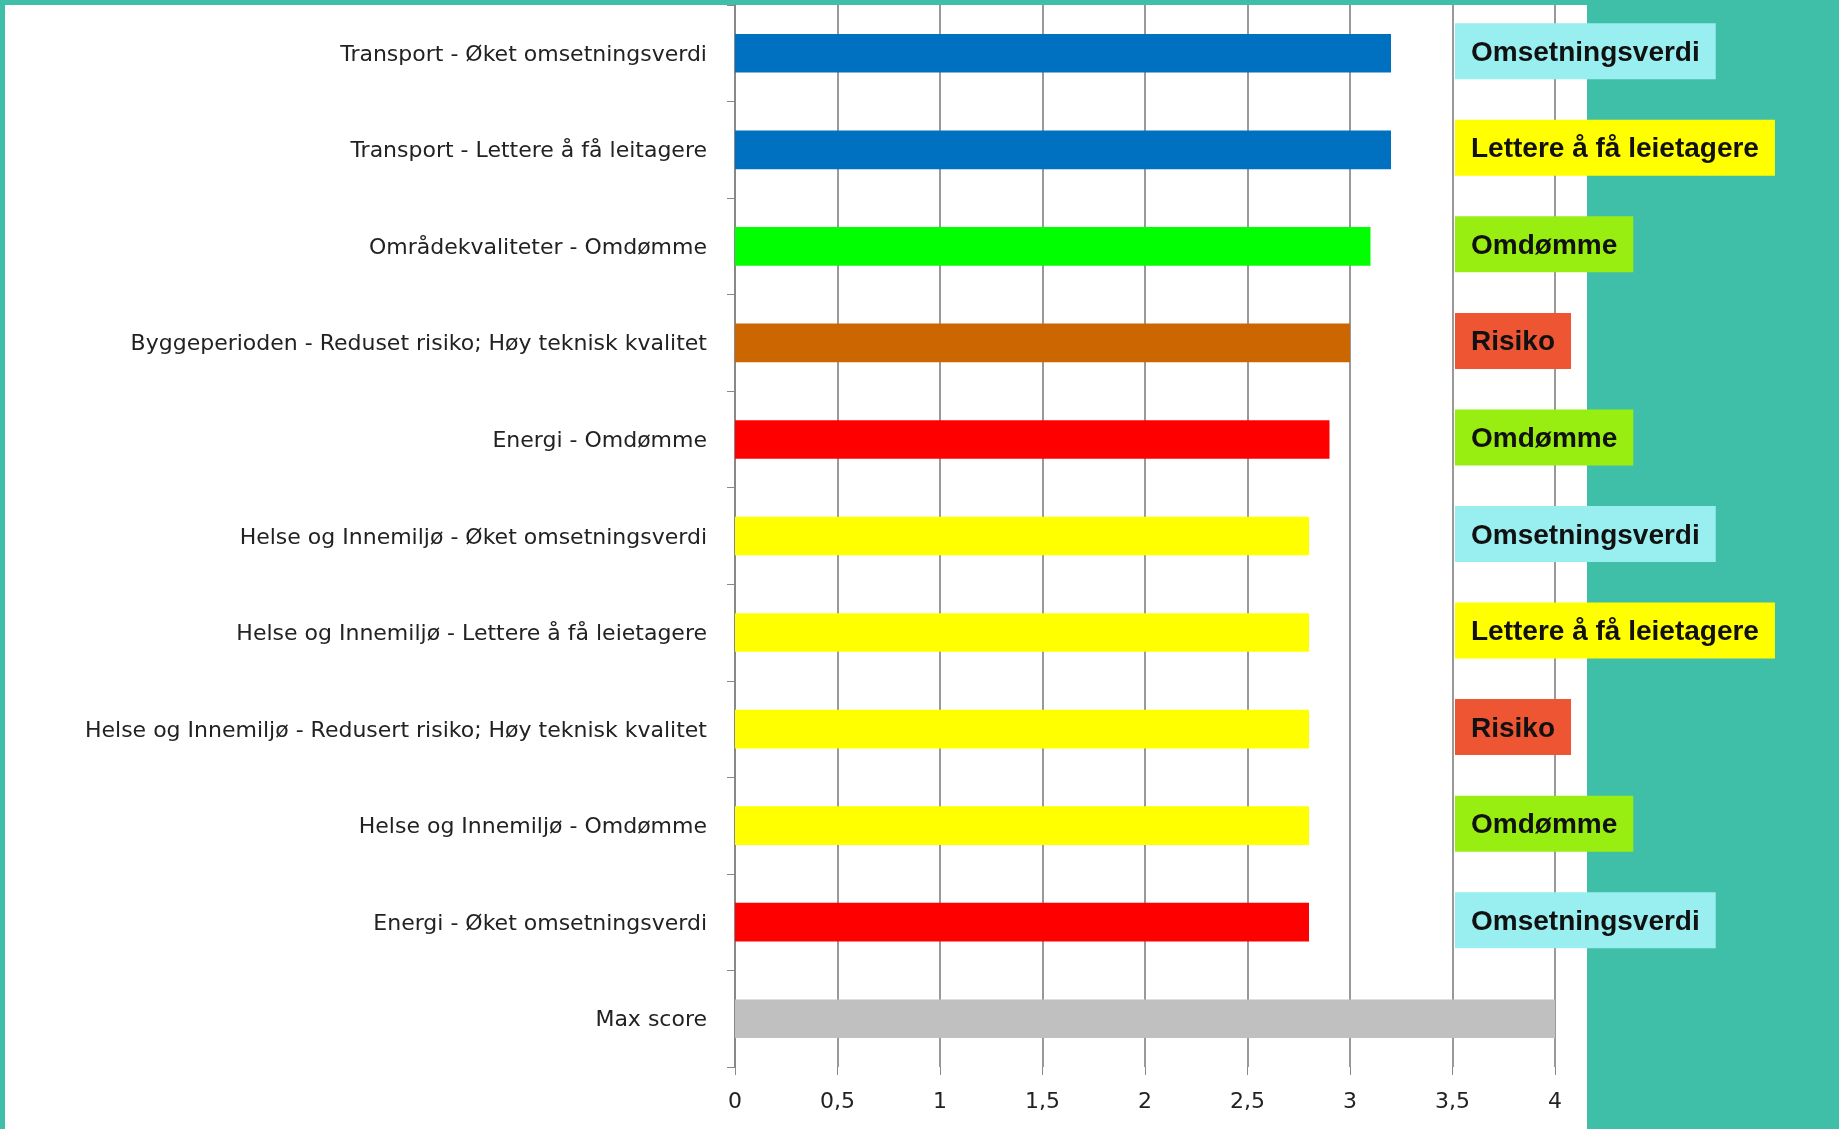 The width and height of the screenshot is (1839, 1129). I want to click on y-tick-label: Områdekvaliteter - Omdømme, so click(537, 246).